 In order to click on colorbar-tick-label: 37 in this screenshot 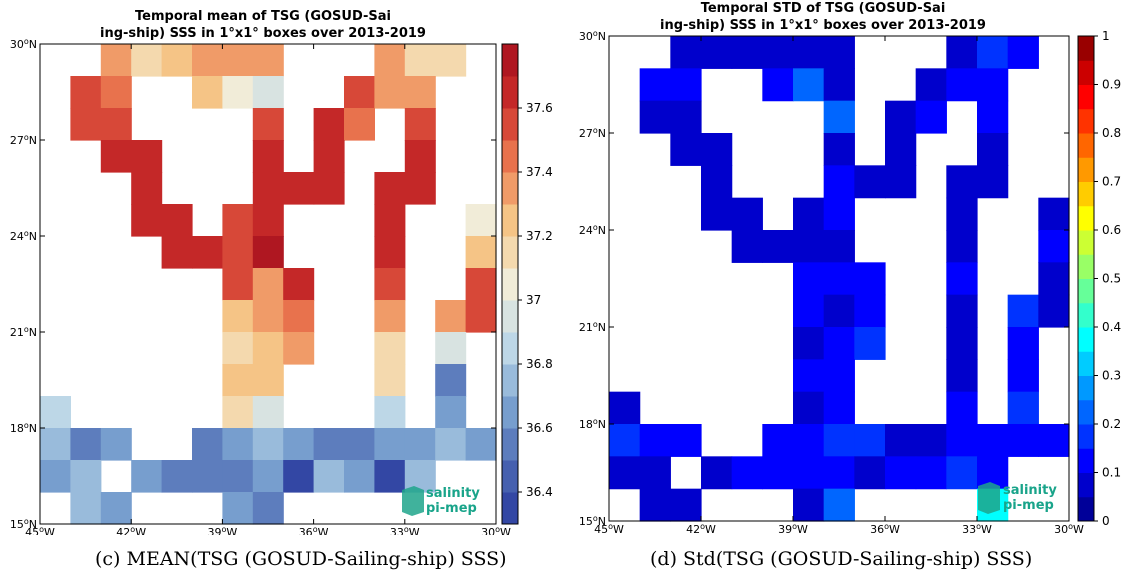, I will do `click(533, 300)`.